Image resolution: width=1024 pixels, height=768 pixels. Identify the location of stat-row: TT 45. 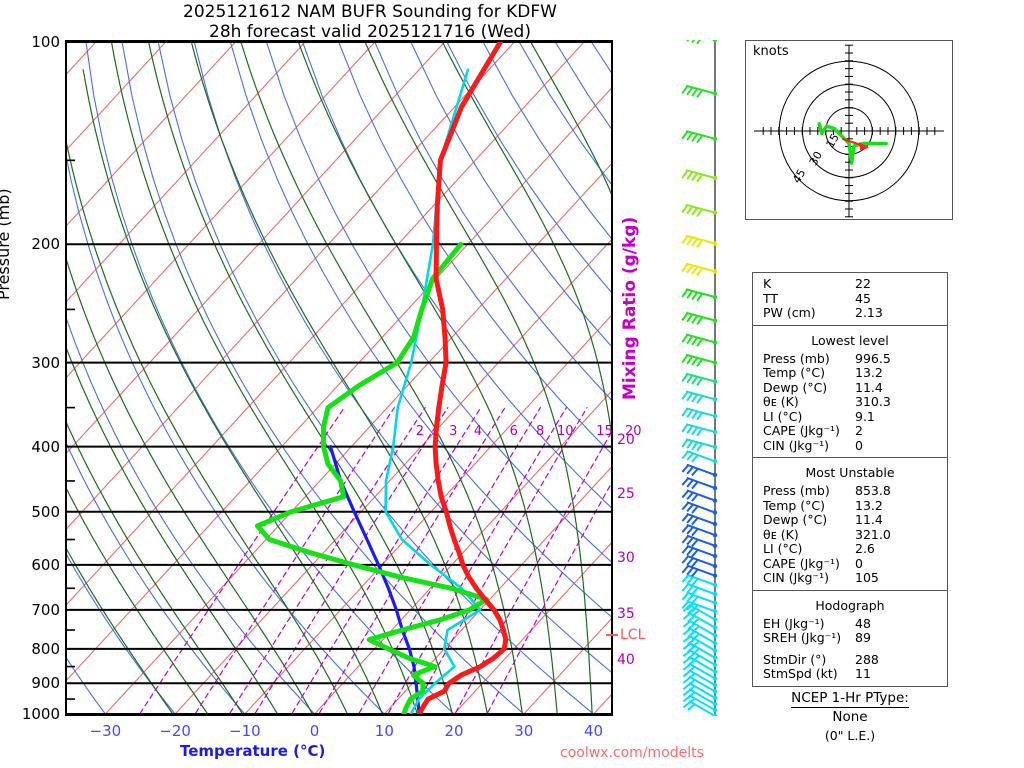
(850, 298).